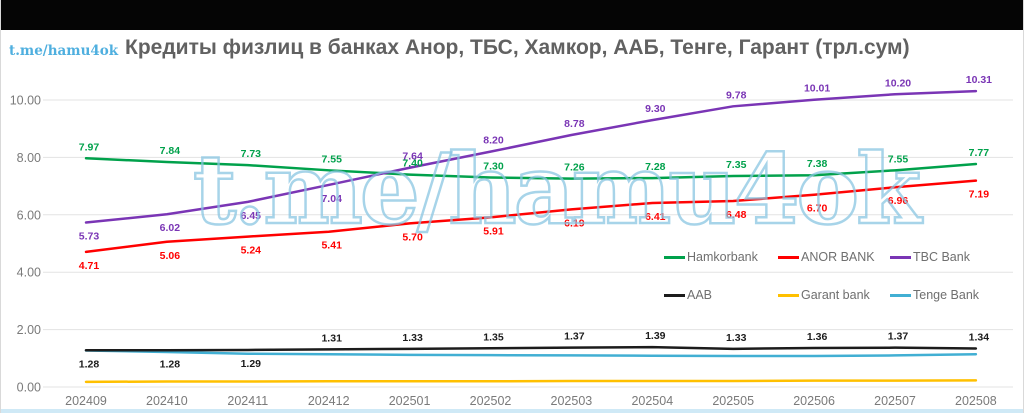  I want to click on x-axis-tick-label: 202410, so click(167, 401).